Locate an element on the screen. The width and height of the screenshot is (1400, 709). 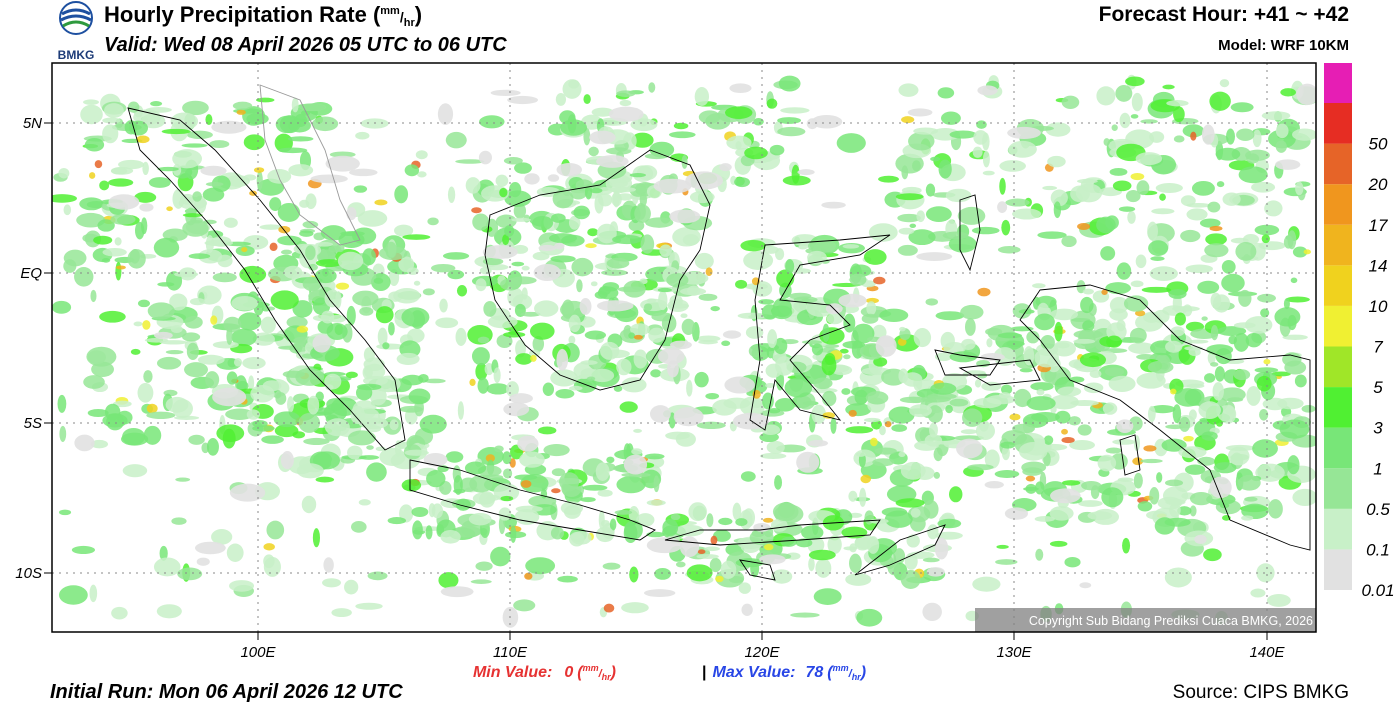
colorbar-label: 20 is located at coordinates (1378, 184).